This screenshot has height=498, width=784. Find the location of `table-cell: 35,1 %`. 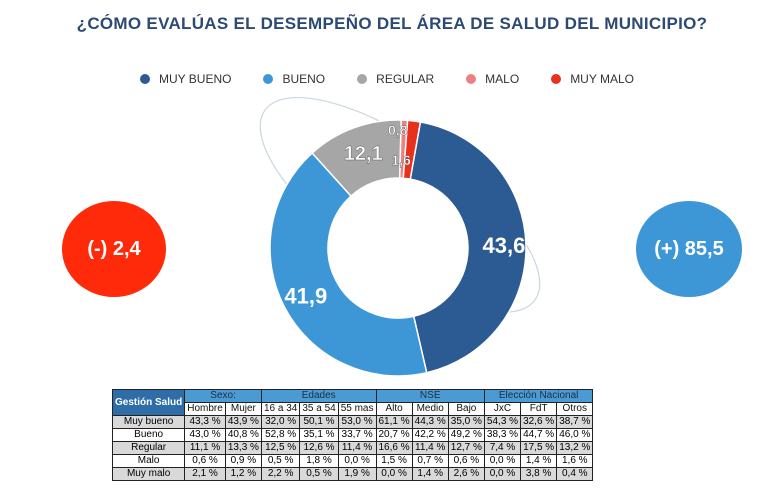

table-cell: 35,1 % is located at coordinates (319, 435).